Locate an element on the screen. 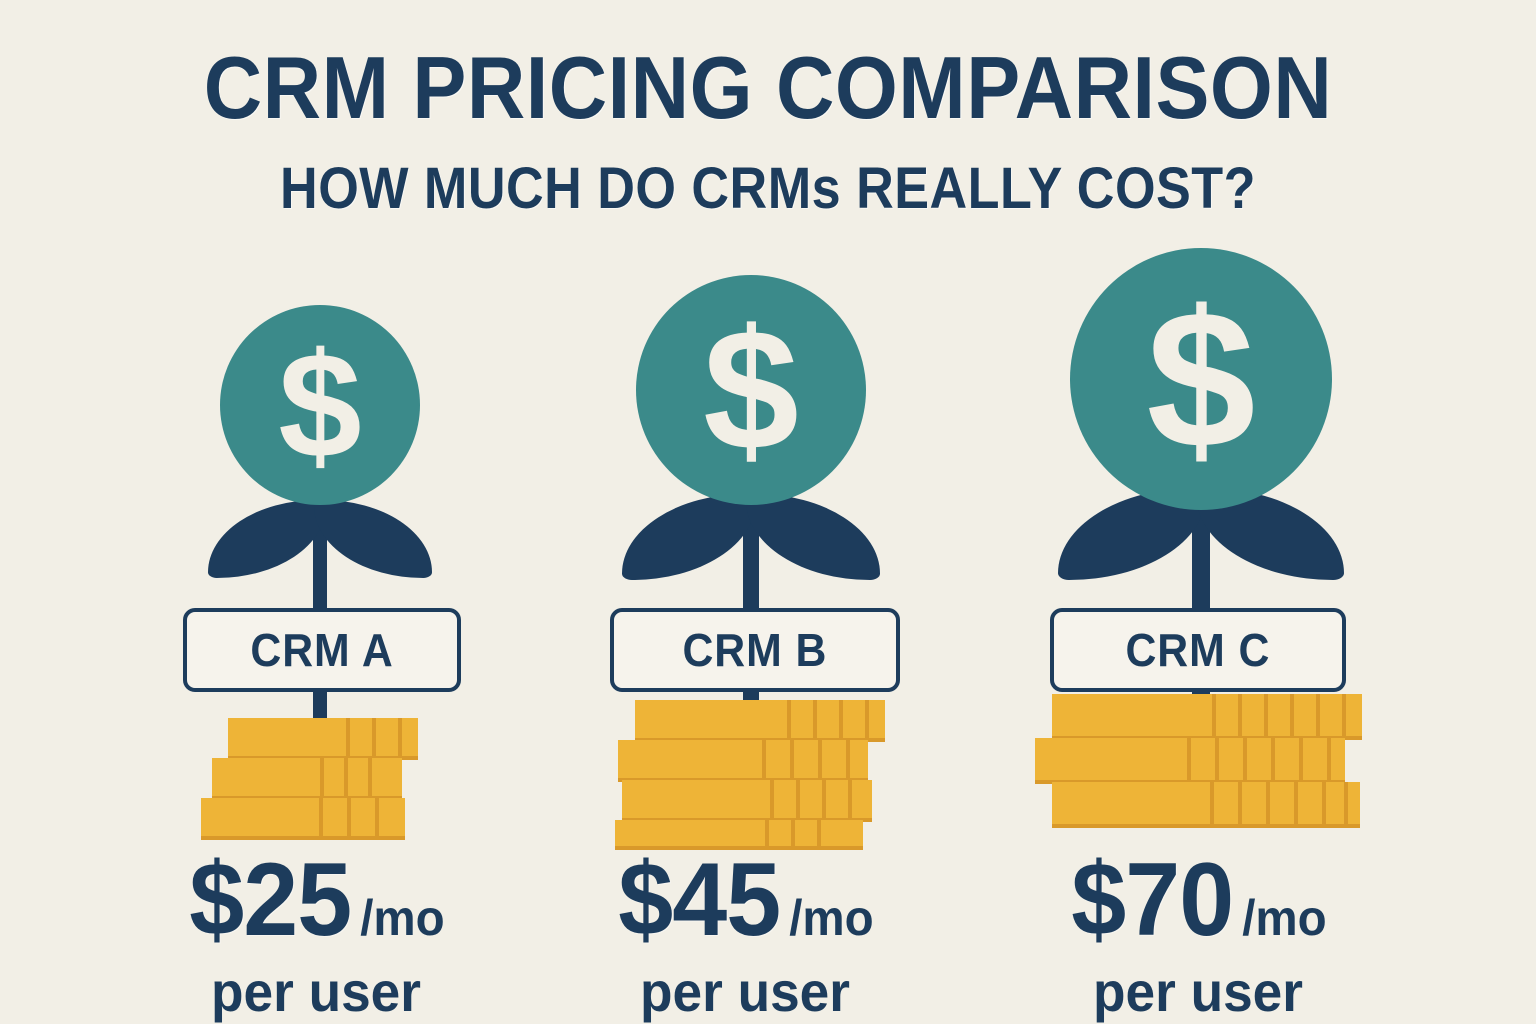  price-per-crm-b: /mo is located at coordinates (831, 918).